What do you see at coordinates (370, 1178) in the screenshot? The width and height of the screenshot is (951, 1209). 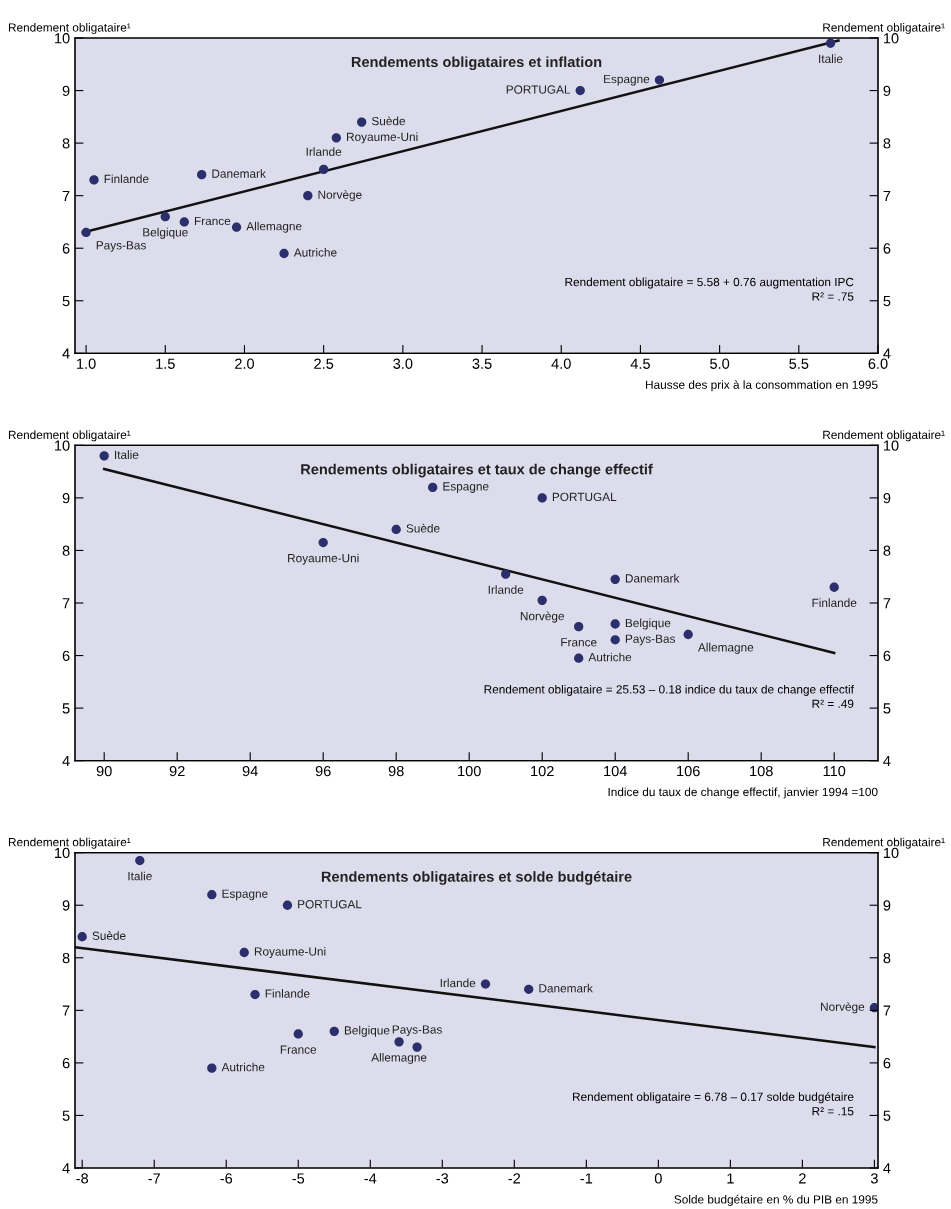 I see `x-tick-label: -4` at bounding box center [370, 1178].